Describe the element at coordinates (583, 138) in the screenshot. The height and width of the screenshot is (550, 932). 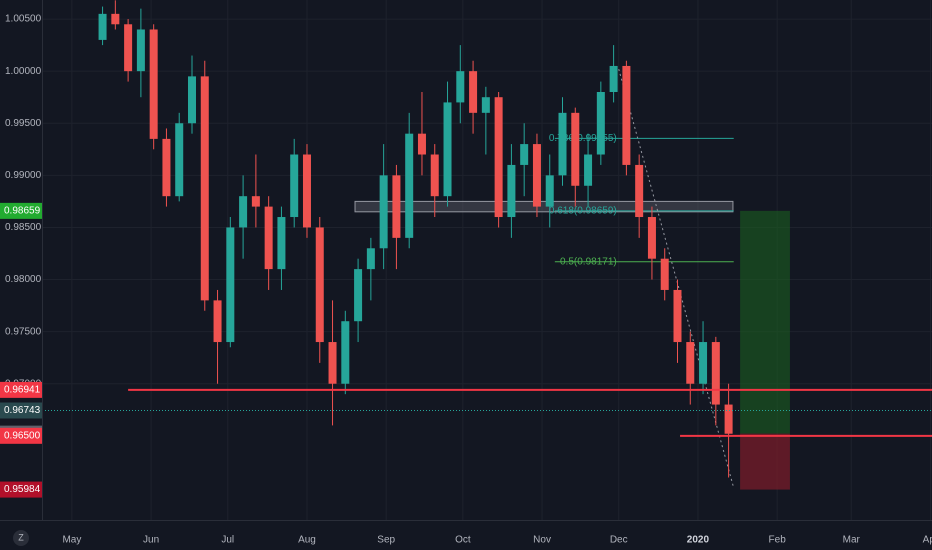
I see `fib-label: 0.786(0.99355)` at that location.